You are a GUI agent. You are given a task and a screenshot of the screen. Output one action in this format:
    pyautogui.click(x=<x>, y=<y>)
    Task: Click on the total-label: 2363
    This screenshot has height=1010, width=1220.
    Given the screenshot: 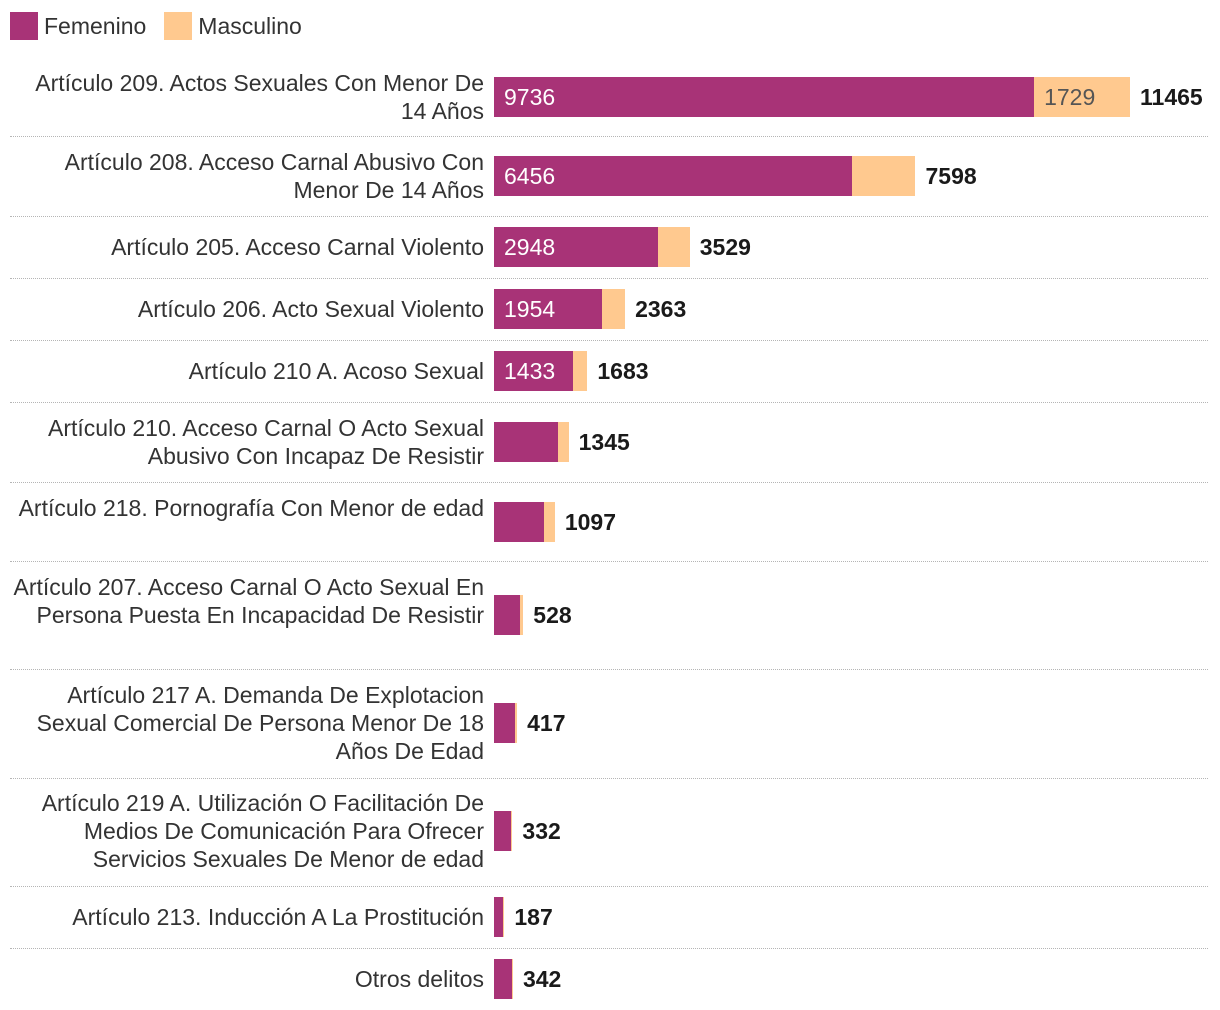 What is the action you would take?
    pyautogui.click(x=661, y=309)
    